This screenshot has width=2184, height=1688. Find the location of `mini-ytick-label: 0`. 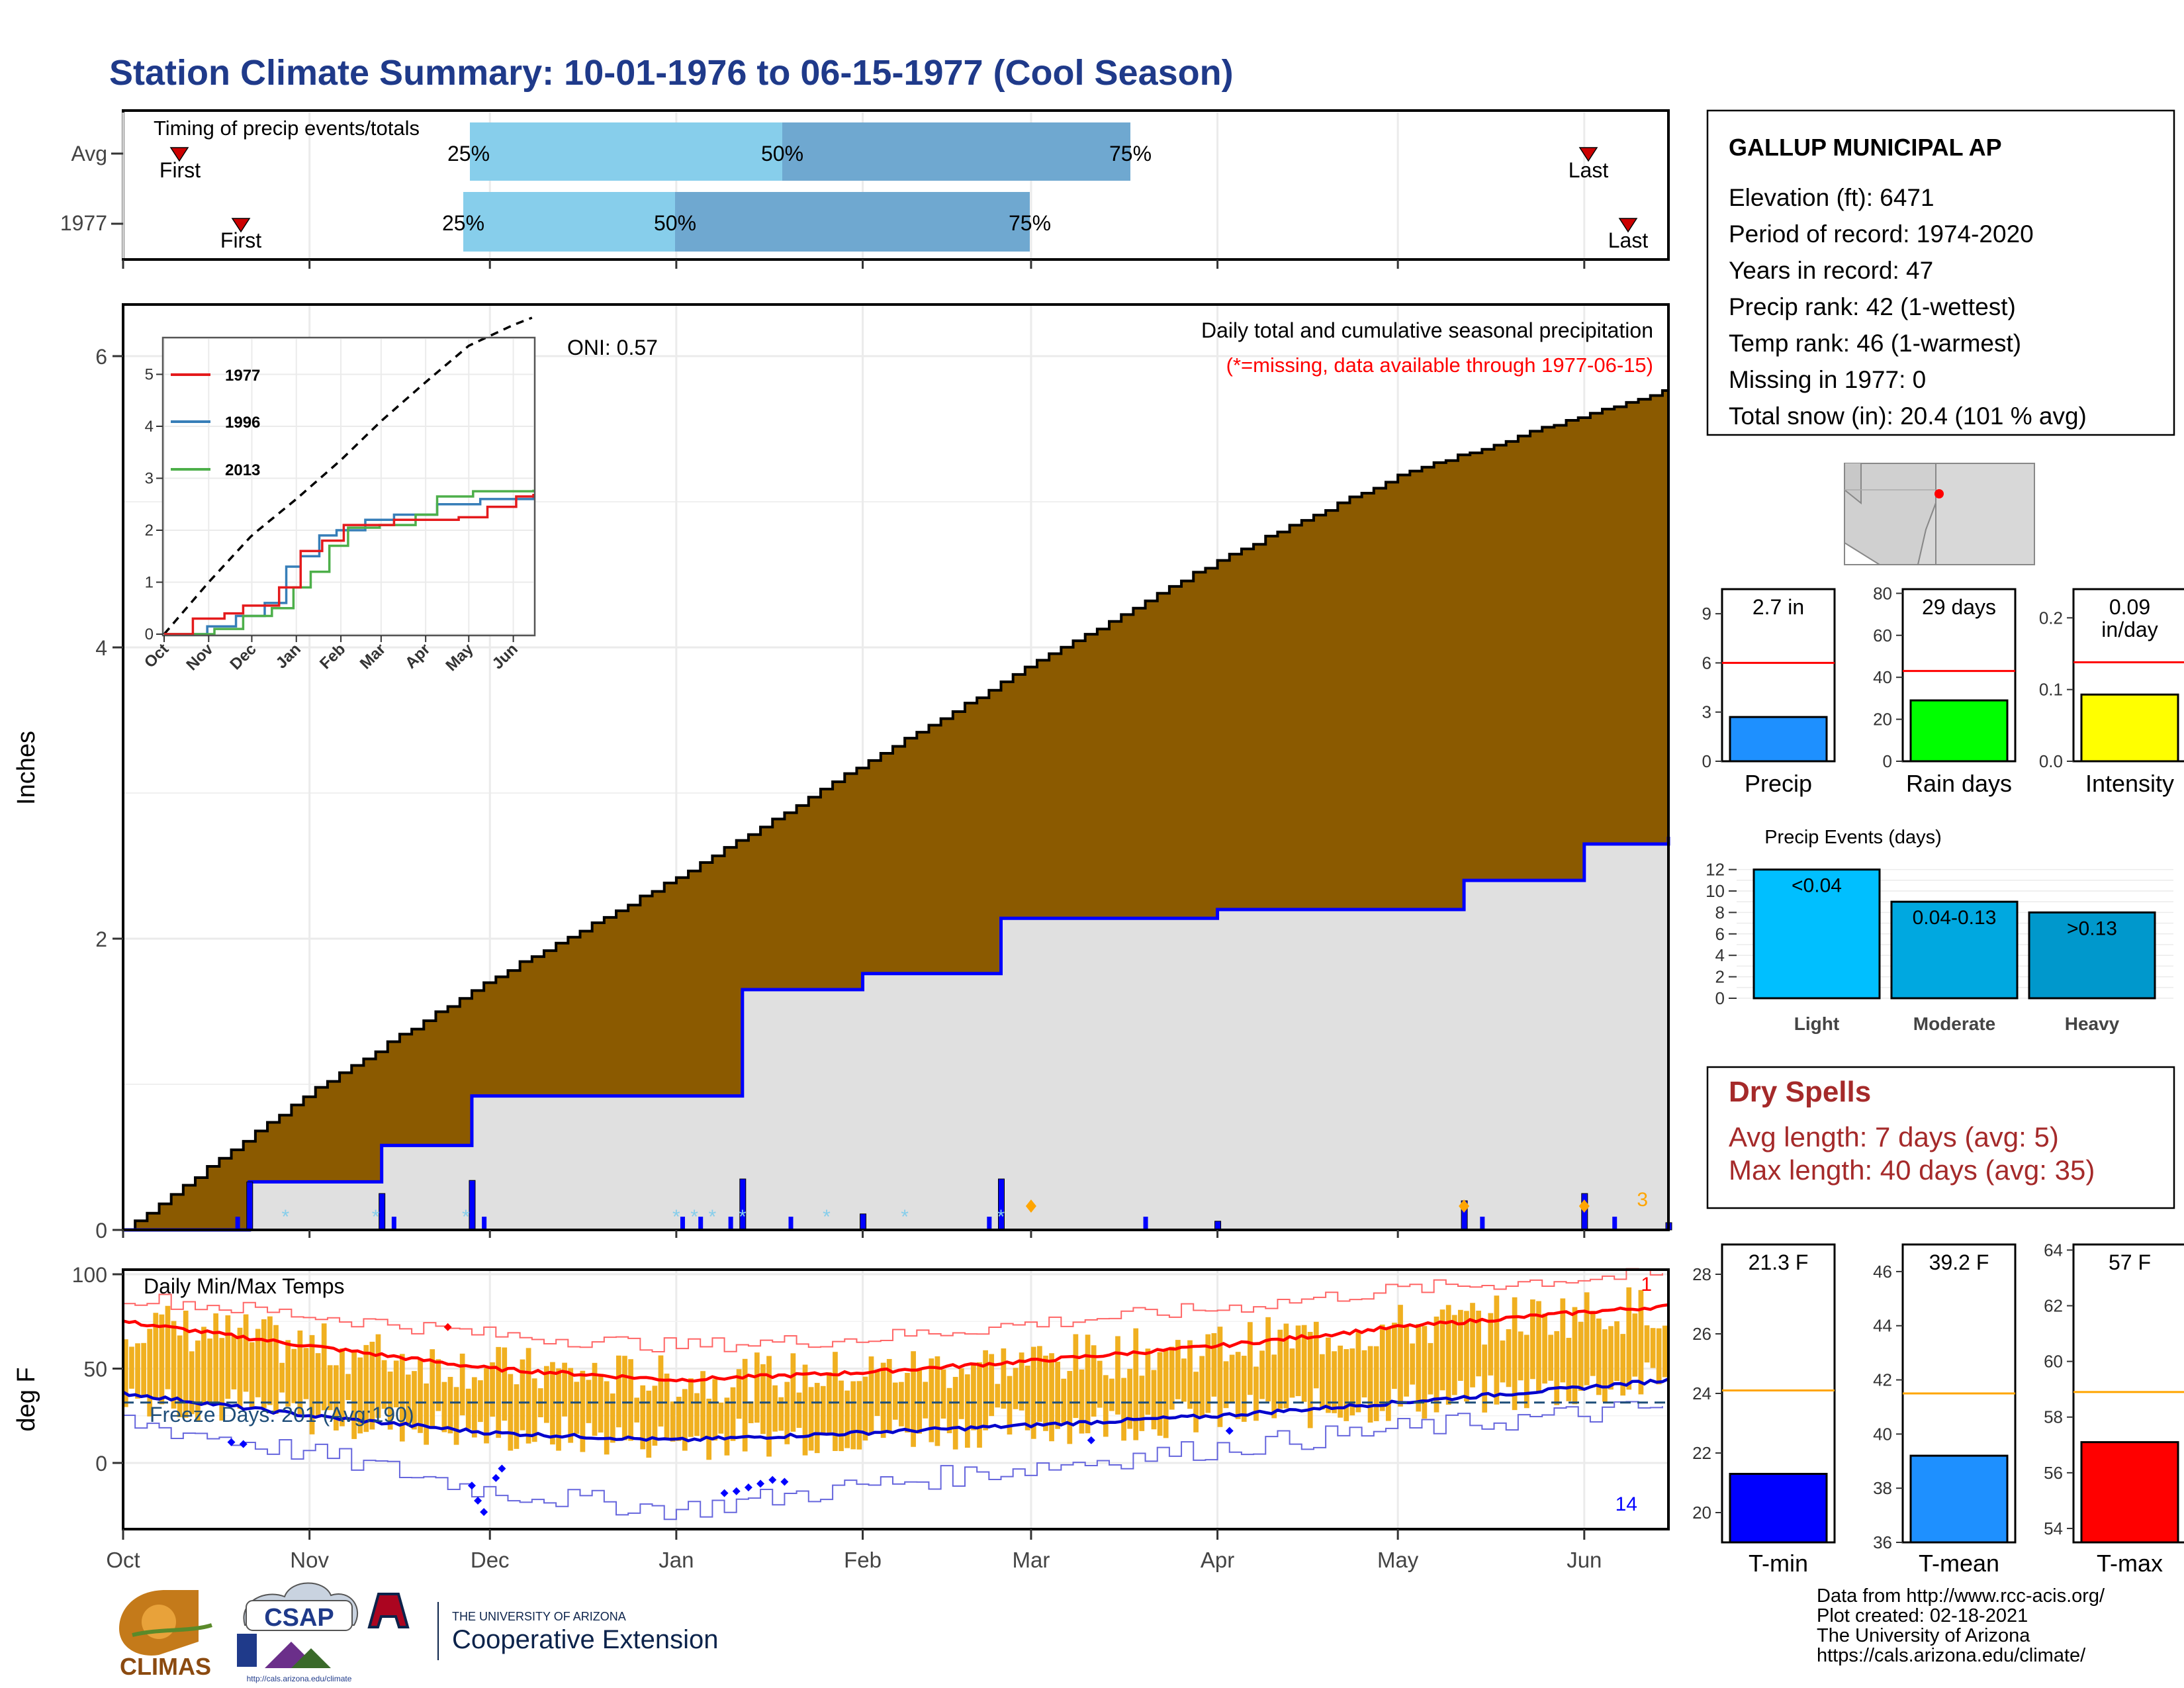

mini-ytick-label: 0 is located at coordinates (1706, 761).